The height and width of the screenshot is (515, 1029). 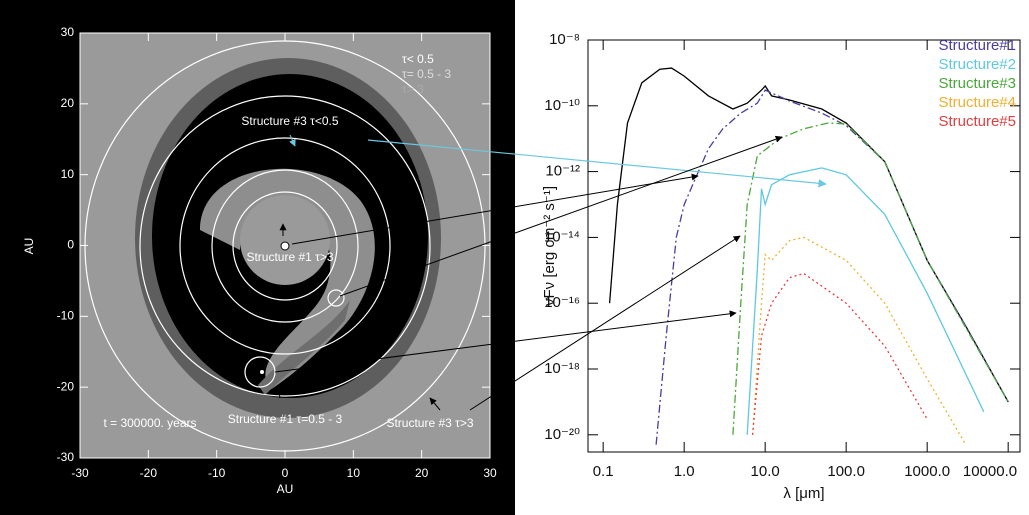 I want to click on y-tick-label: 30, so click(x=68, y=32).